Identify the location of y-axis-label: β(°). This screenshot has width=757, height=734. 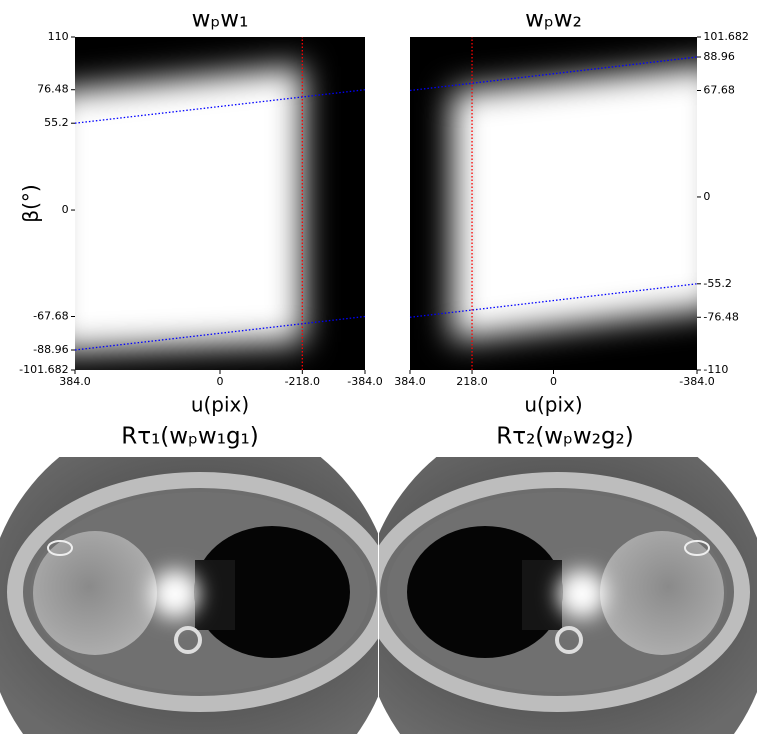
(31, 203).